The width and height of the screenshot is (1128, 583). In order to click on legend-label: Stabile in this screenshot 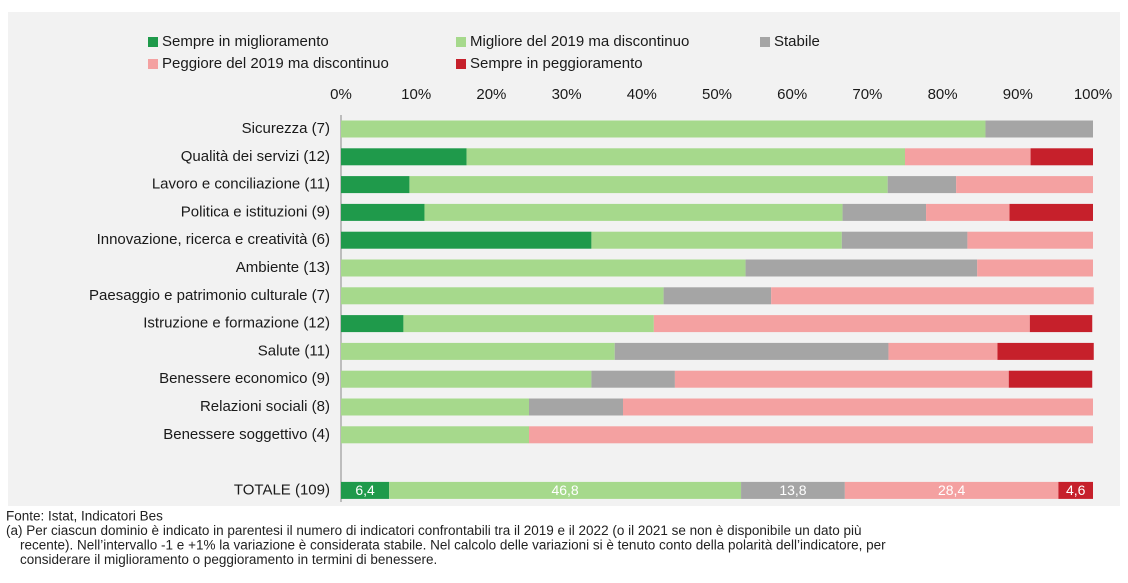, I will do `click(797, 41)`.